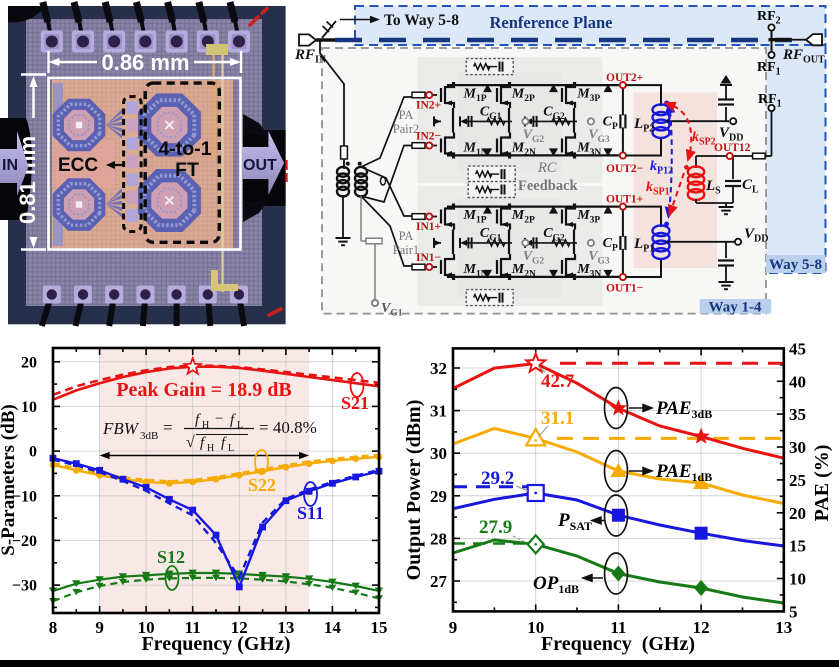 This screenshot has width=839, height=667. I want to click on svg-text: 29, so click(438, 496).